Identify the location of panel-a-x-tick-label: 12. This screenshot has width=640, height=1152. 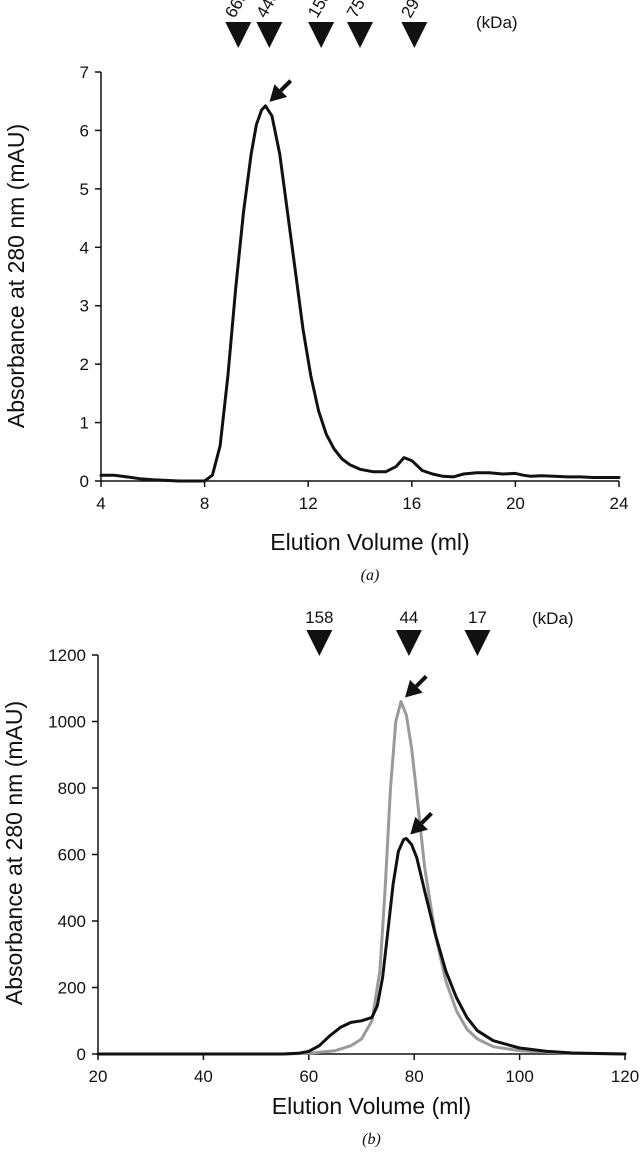
(308, 503).